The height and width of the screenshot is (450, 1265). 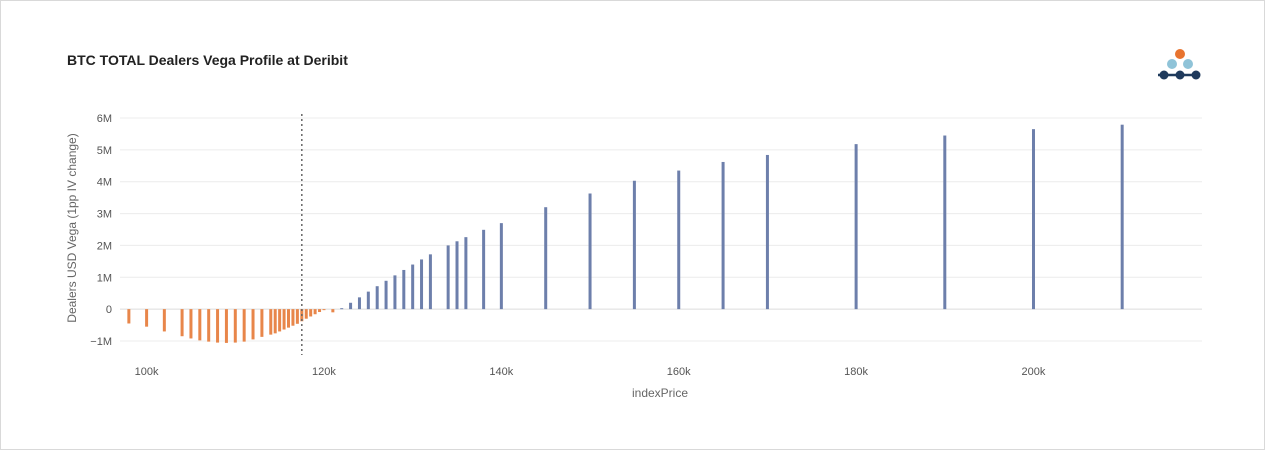 What do you see at coordinates (104, 151) in the screenshot?
I see `y-tick-label: 5M` at bounding box center [104, 151].